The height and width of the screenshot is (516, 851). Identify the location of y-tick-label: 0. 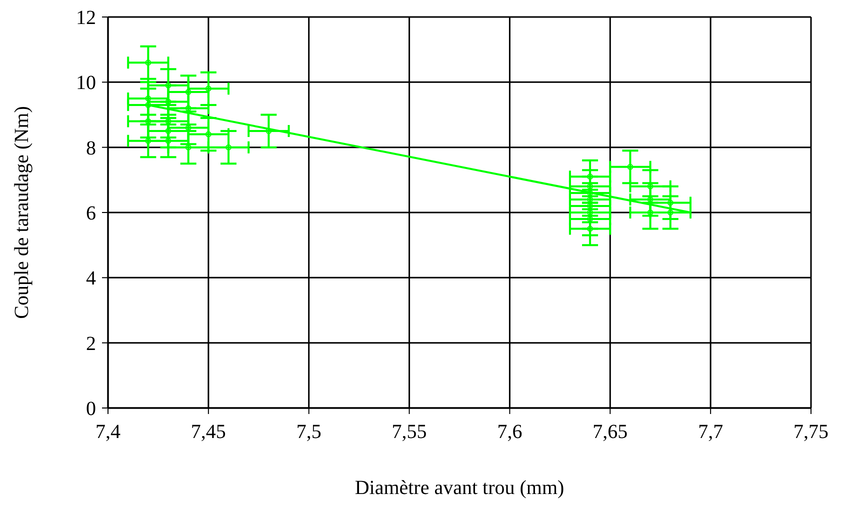
(91, 409).